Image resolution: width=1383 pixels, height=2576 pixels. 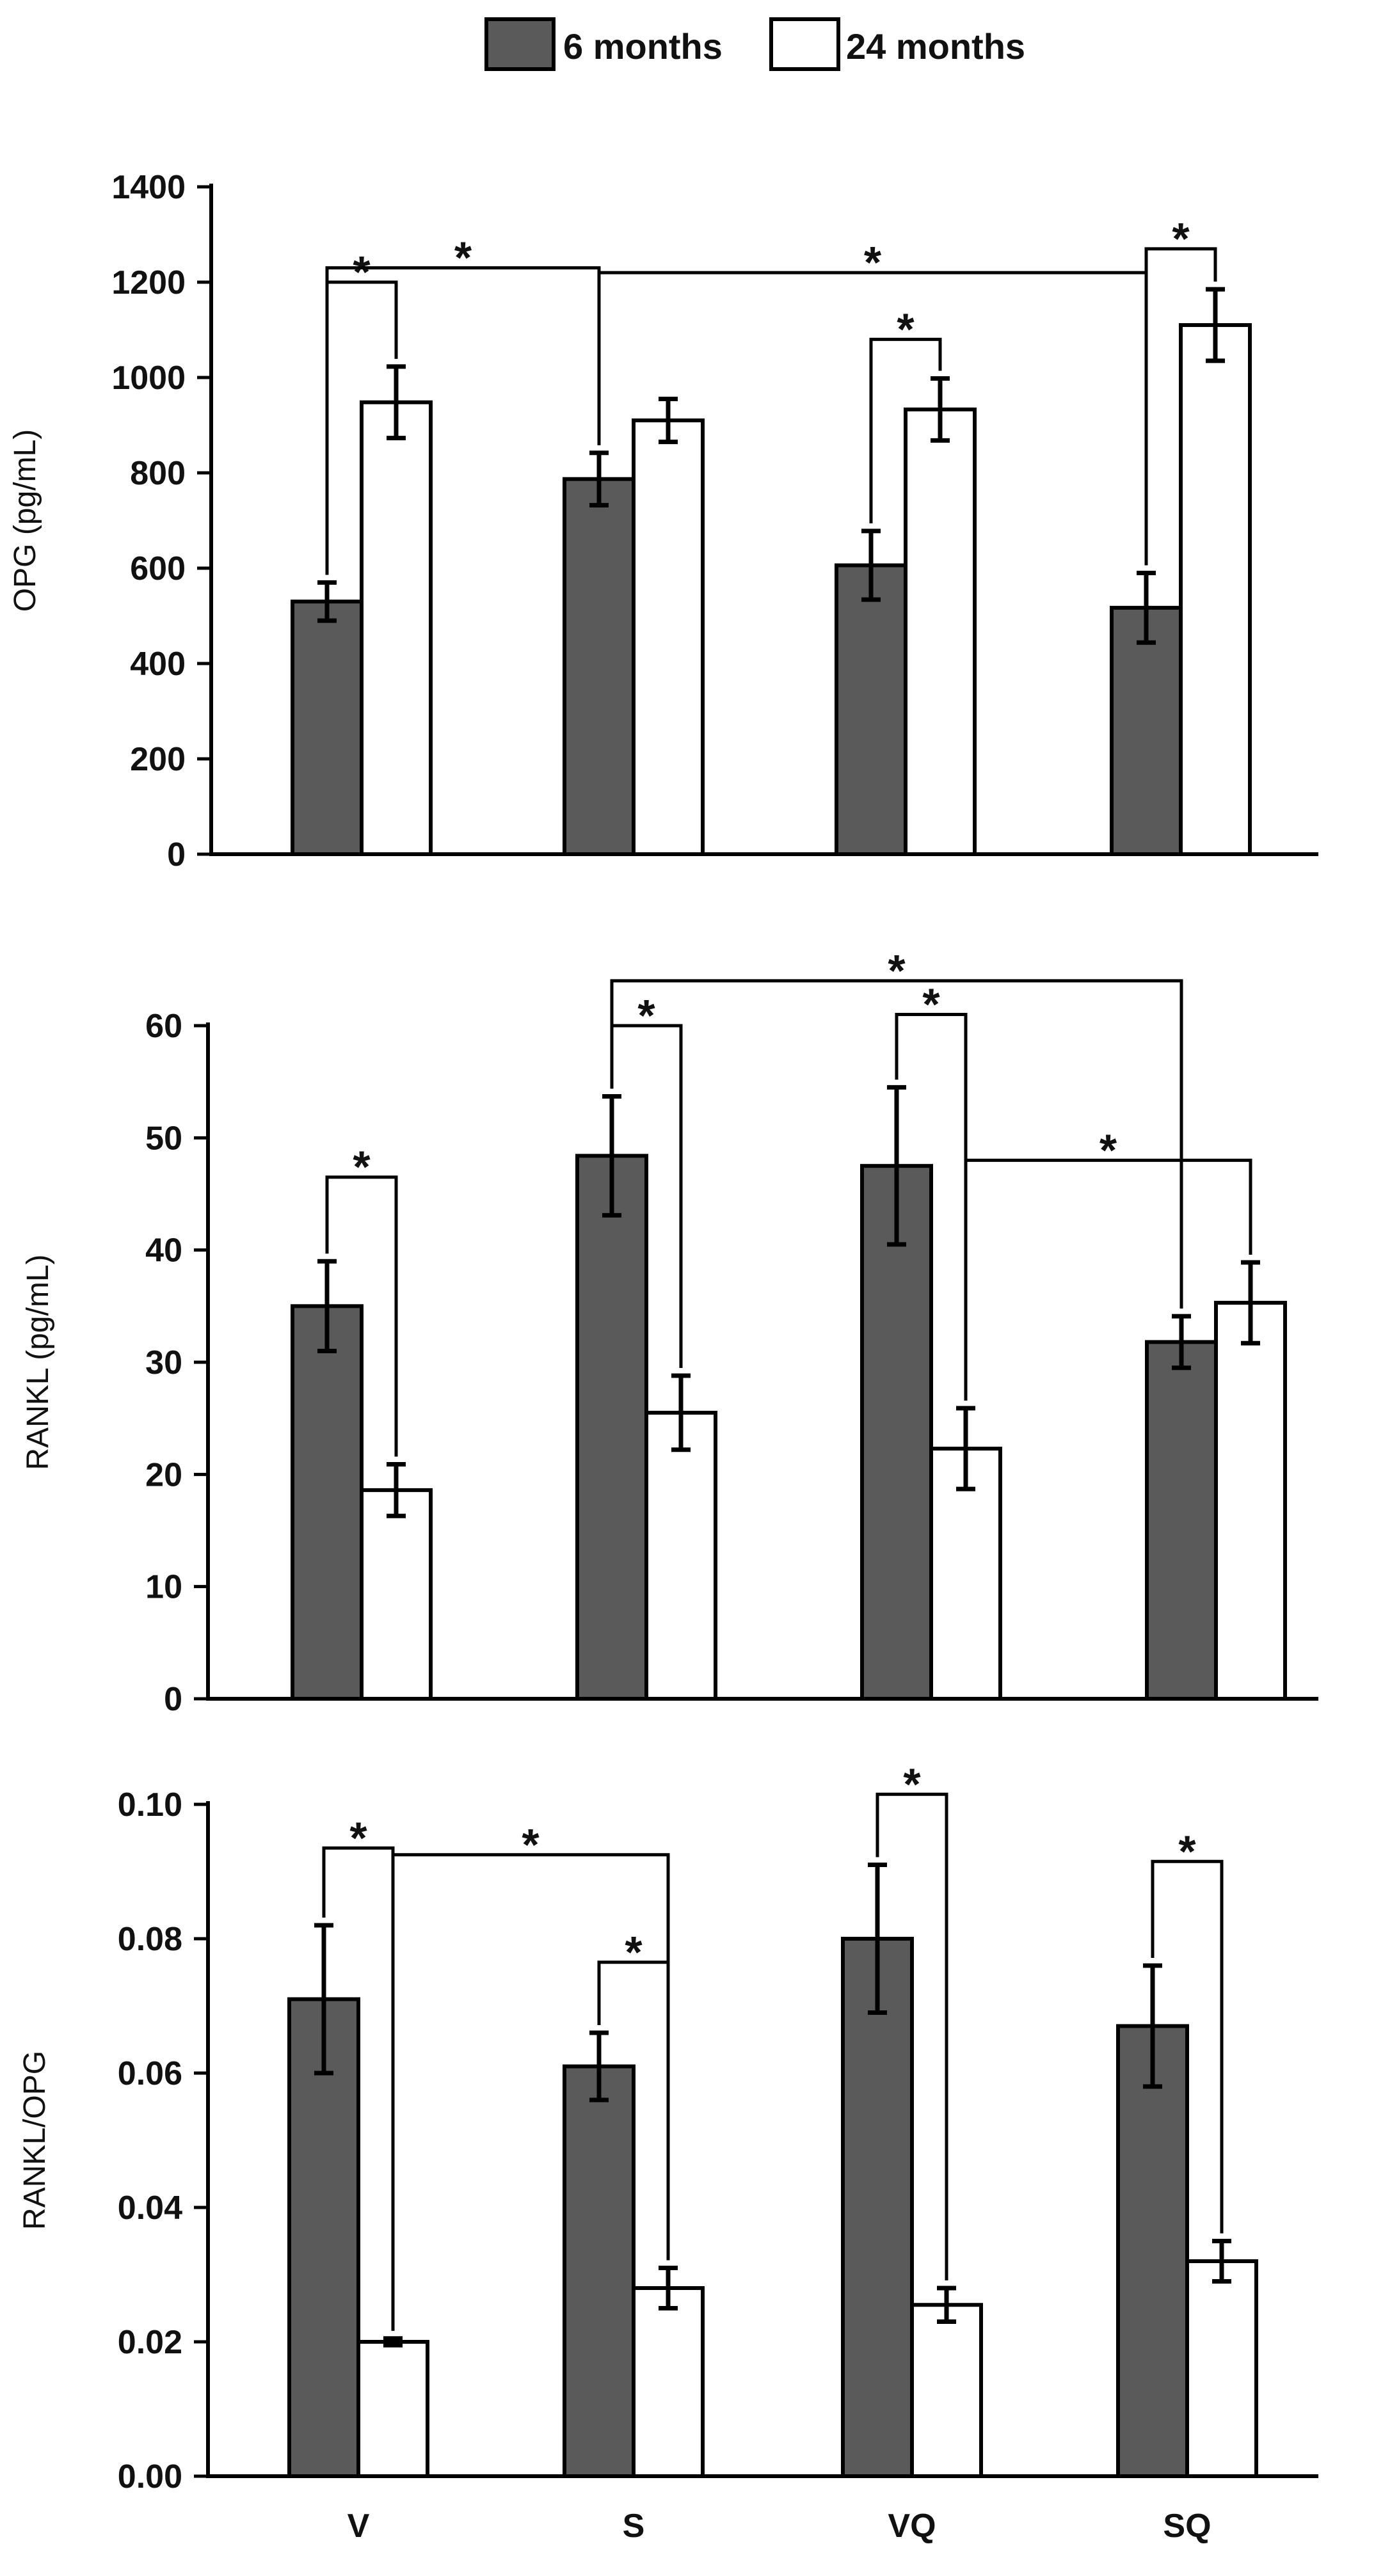 What do you see at coordinates (1187, 2527) in the screenshot?
I see `category-label-sq: SQ` at bounding box center [1187, 2527].